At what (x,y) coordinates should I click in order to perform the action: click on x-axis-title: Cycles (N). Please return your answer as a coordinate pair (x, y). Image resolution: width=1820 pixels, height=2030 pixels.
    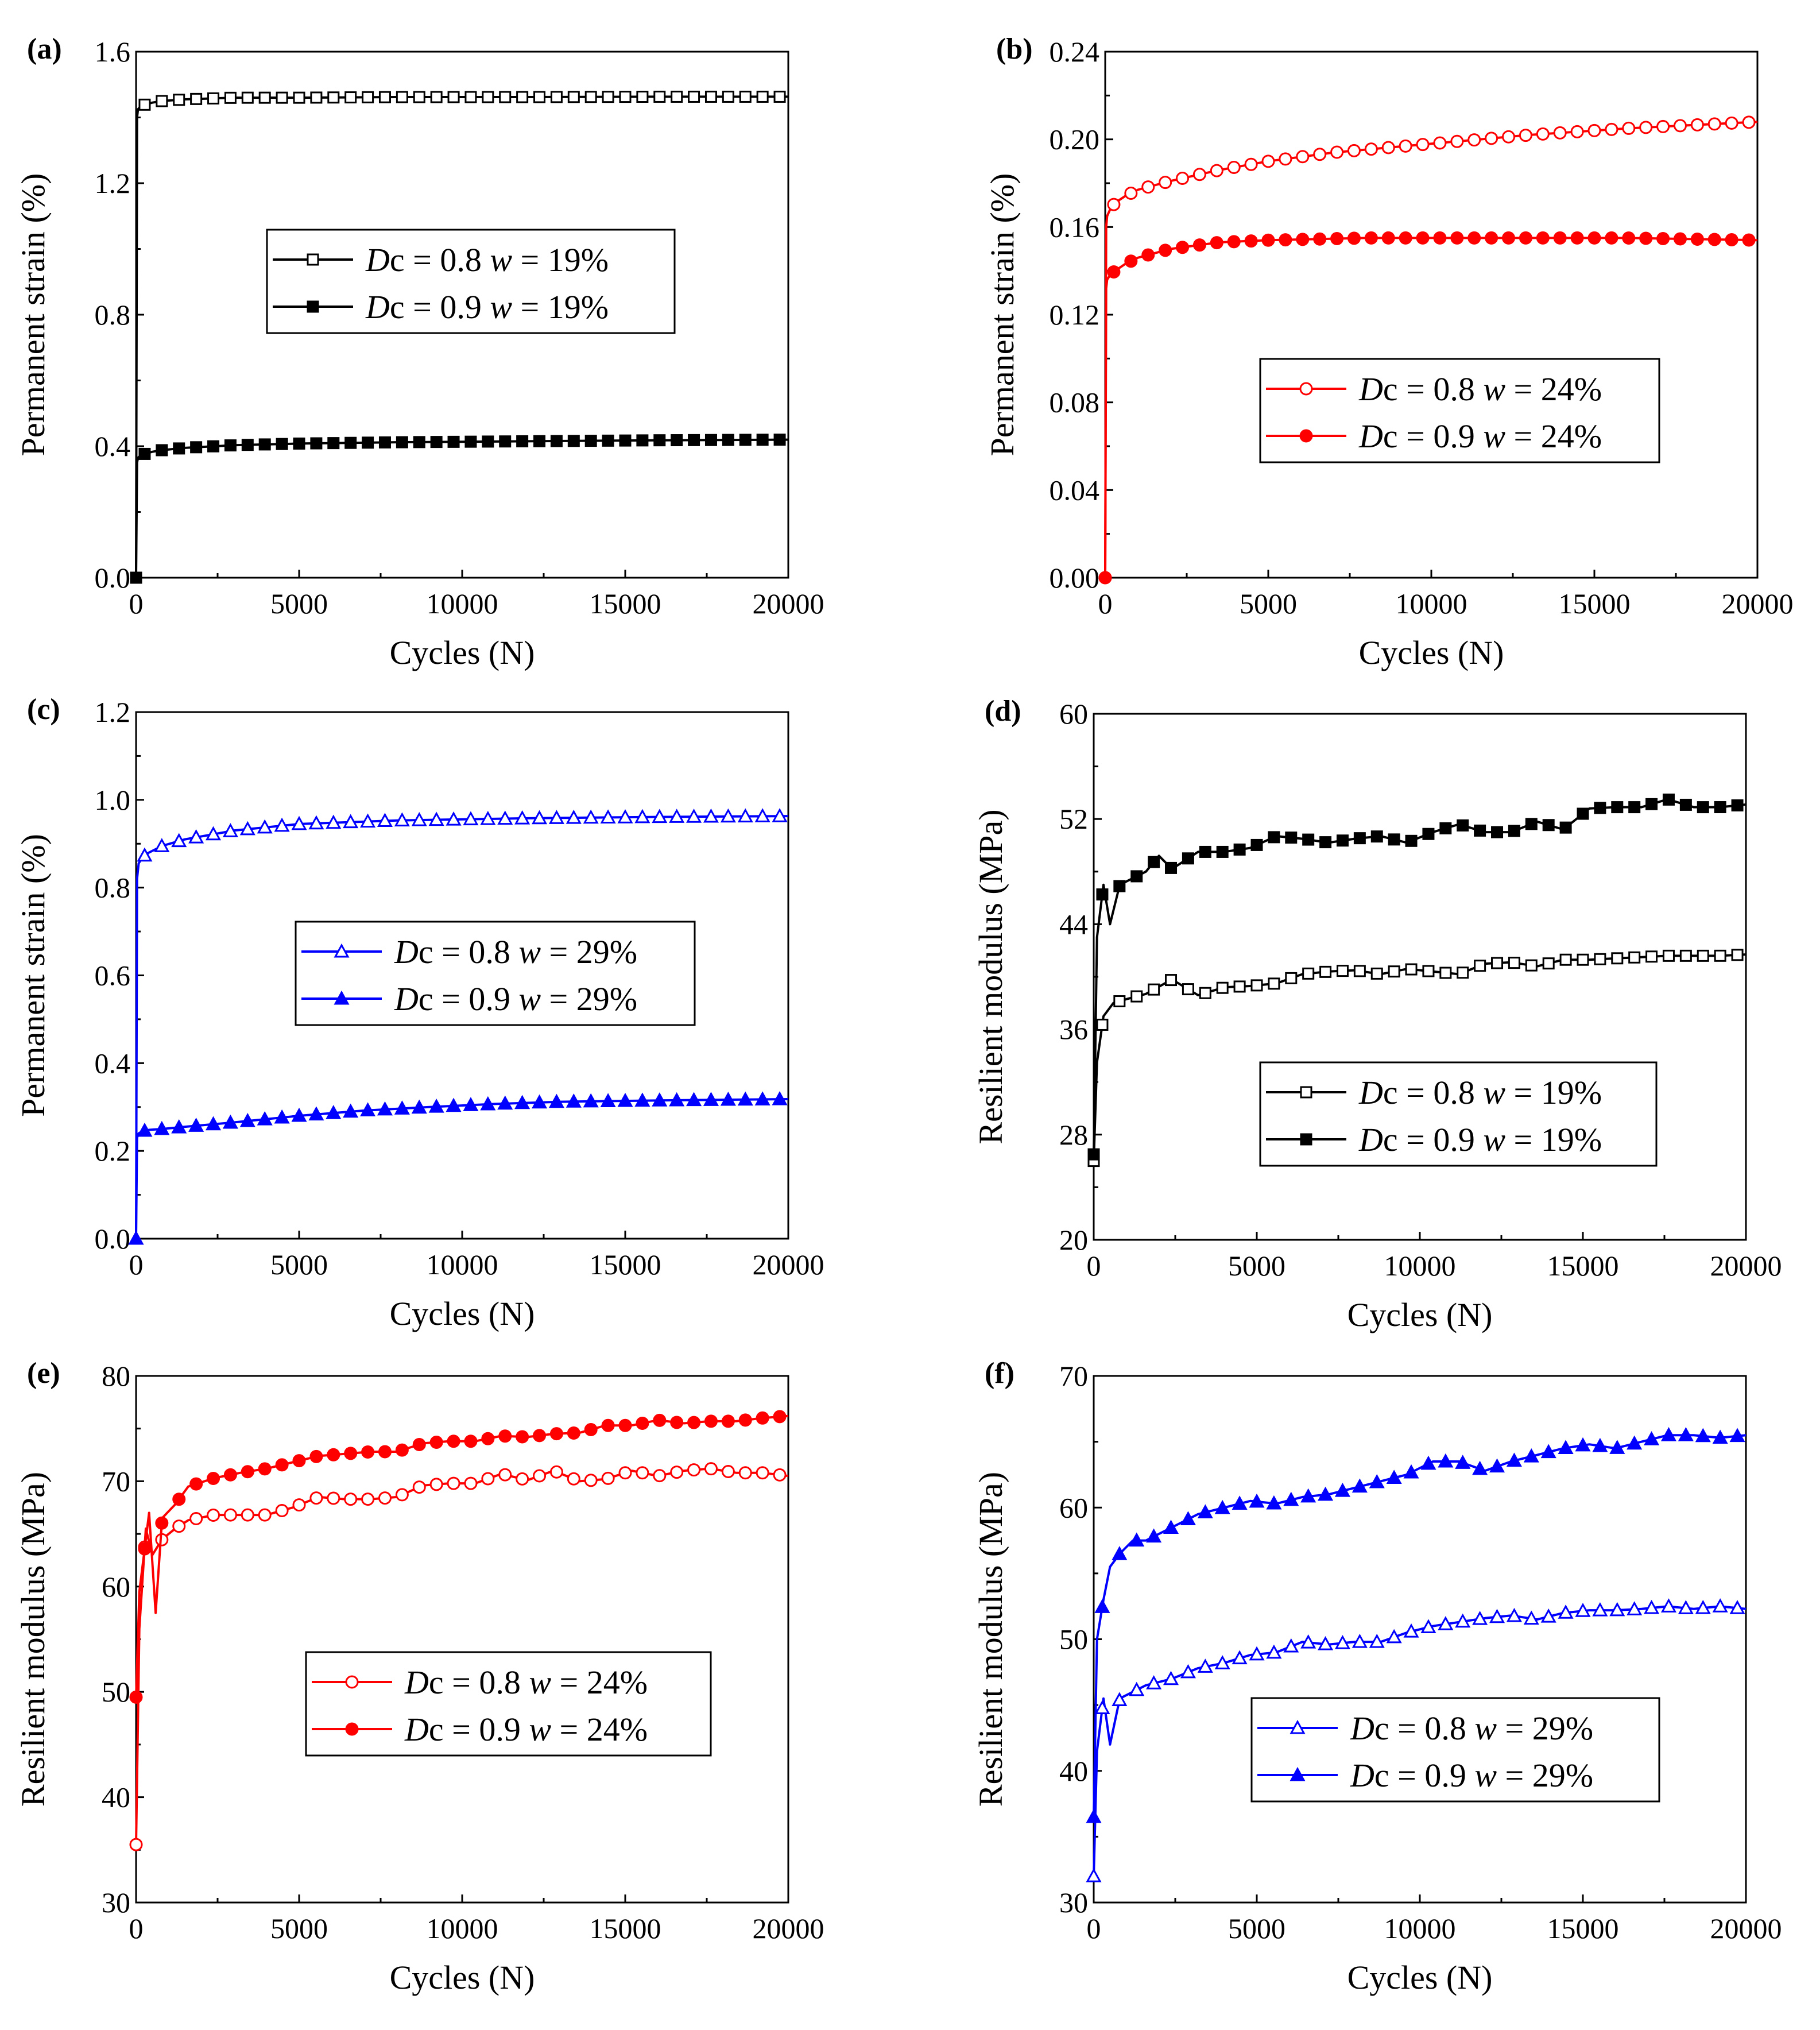
    Looking at the image, I should click on (462, 1313).